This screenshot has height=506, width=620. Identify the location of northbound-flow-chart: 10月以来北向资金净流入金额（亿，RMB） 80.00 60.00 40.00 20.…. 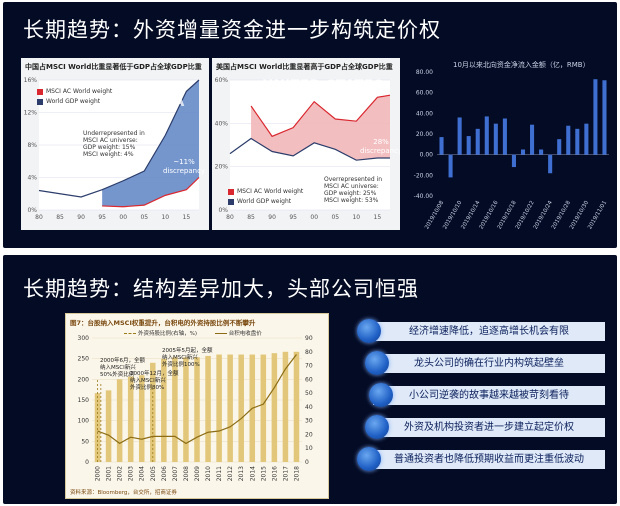
(509, 151).